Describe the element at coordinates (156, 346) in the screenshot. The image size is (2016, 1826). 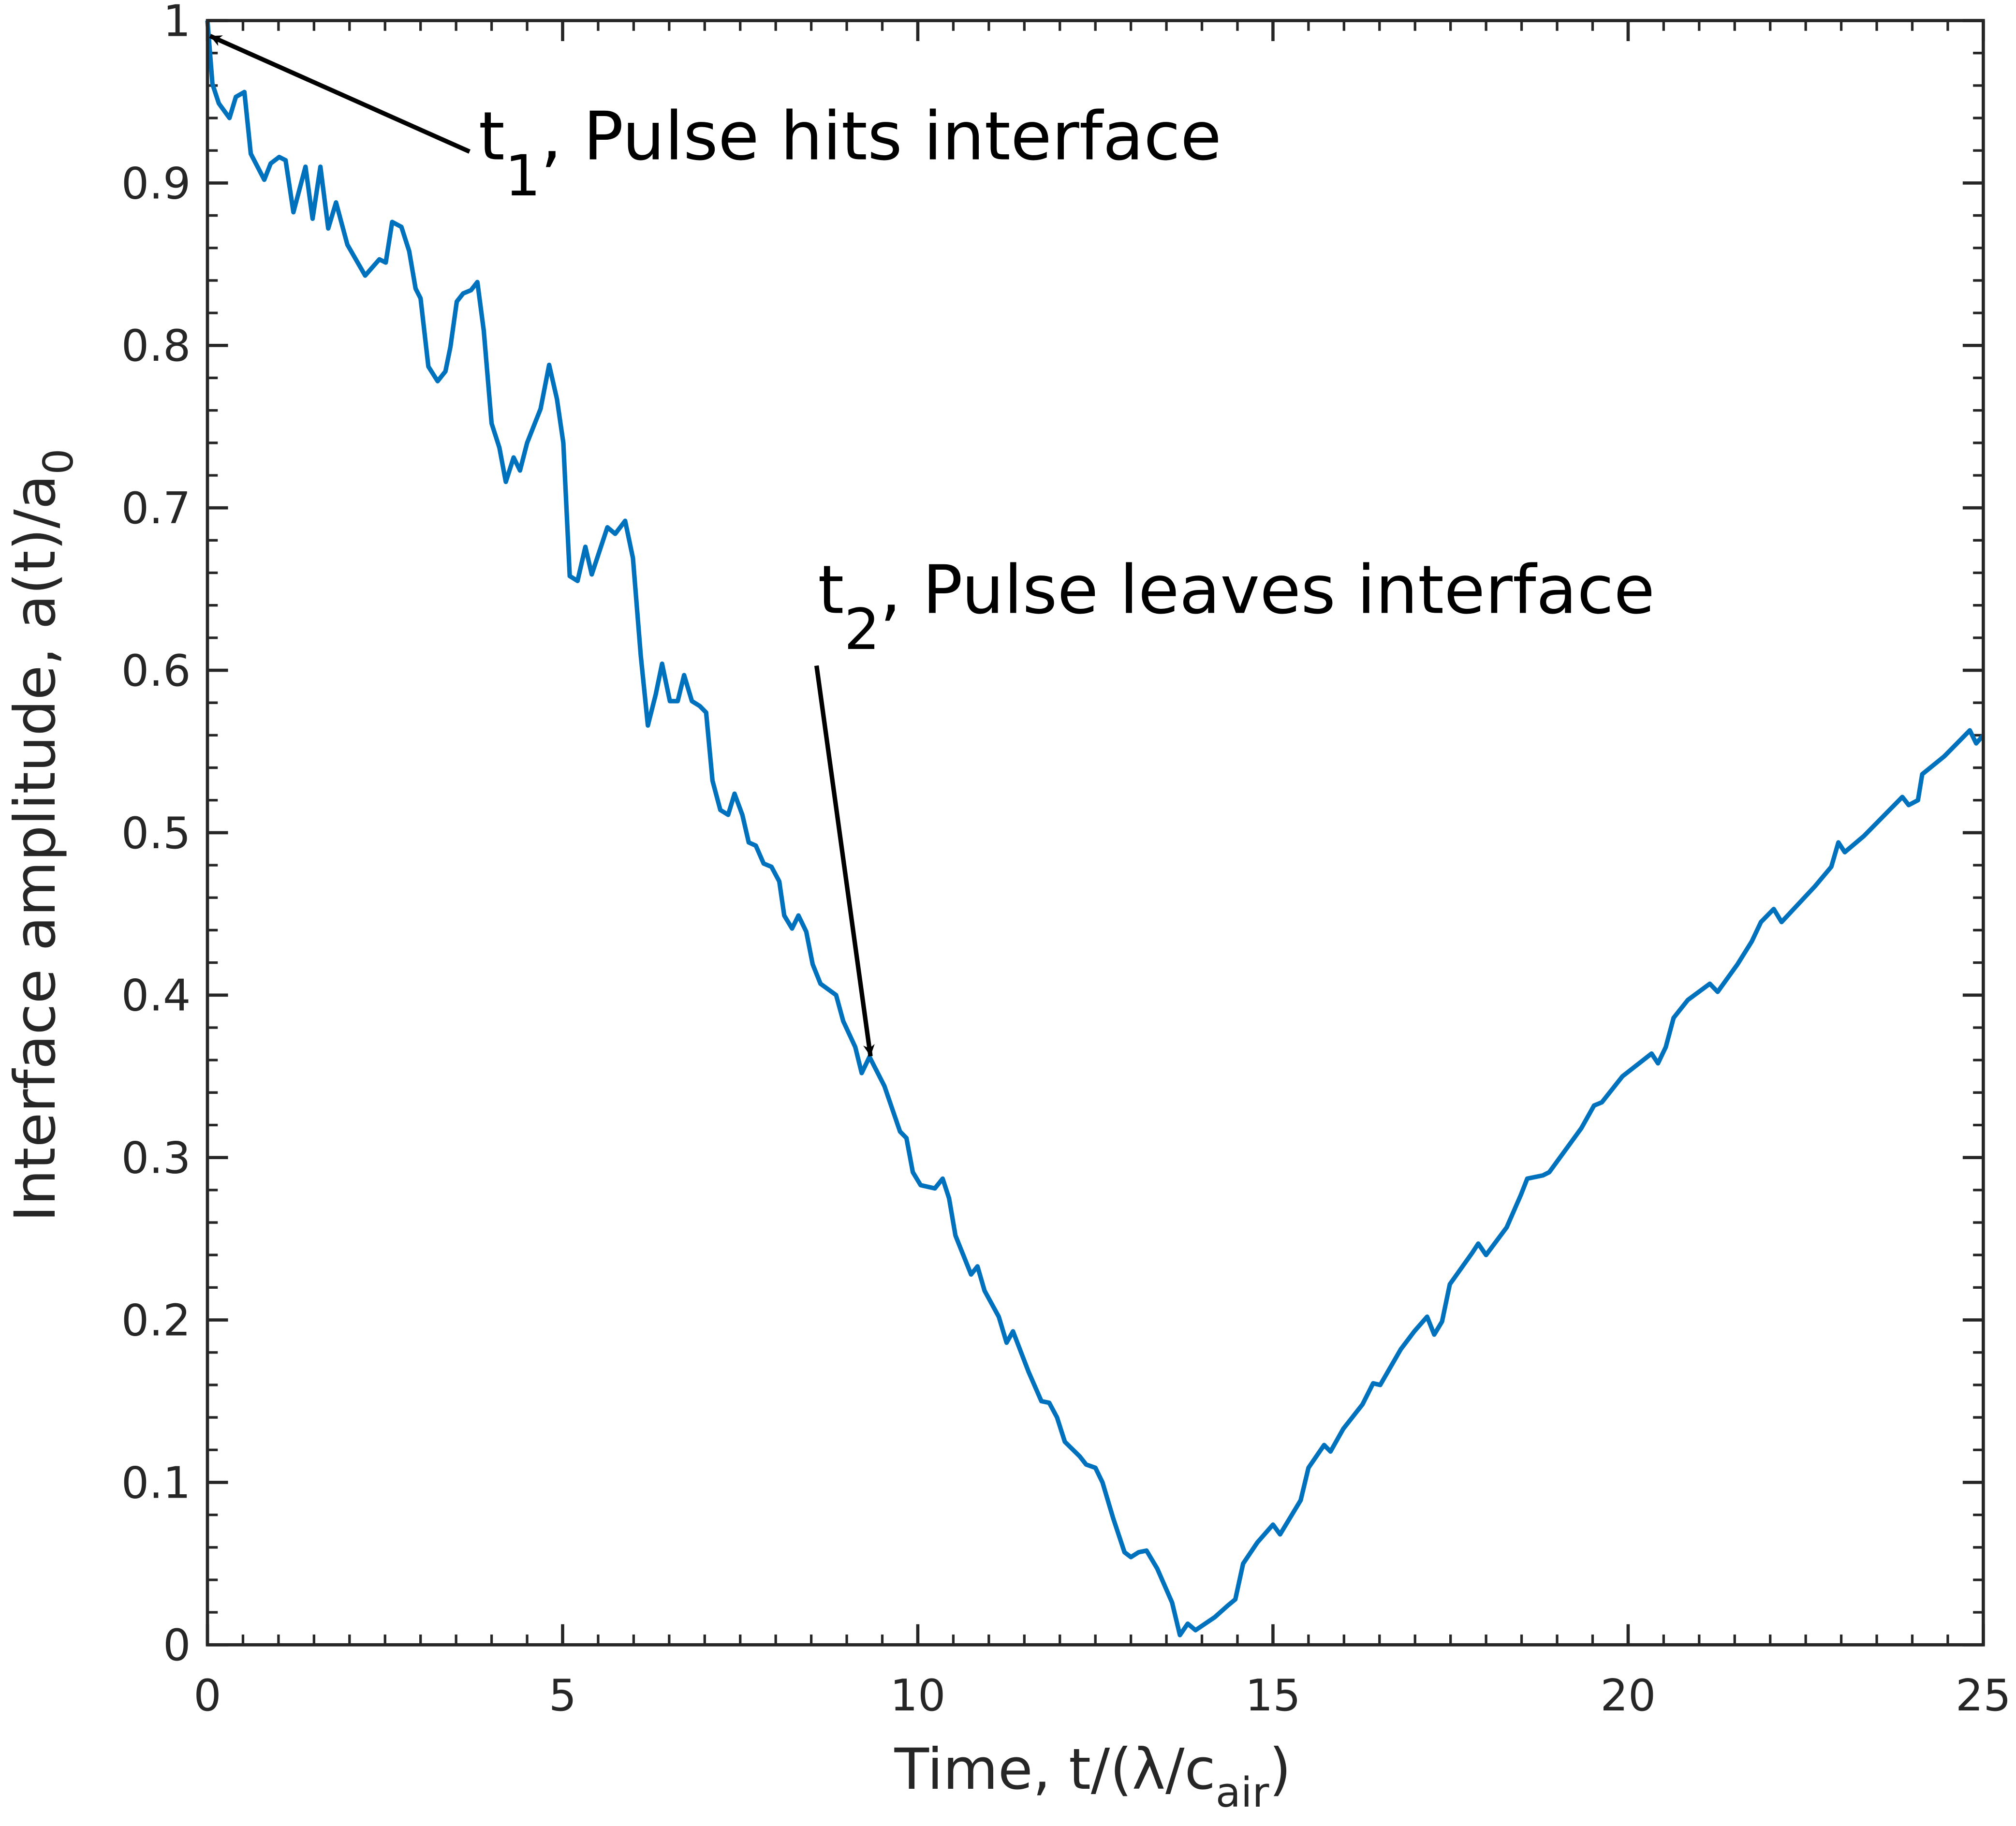
I see `y-tick-label: 0.8` at that location.